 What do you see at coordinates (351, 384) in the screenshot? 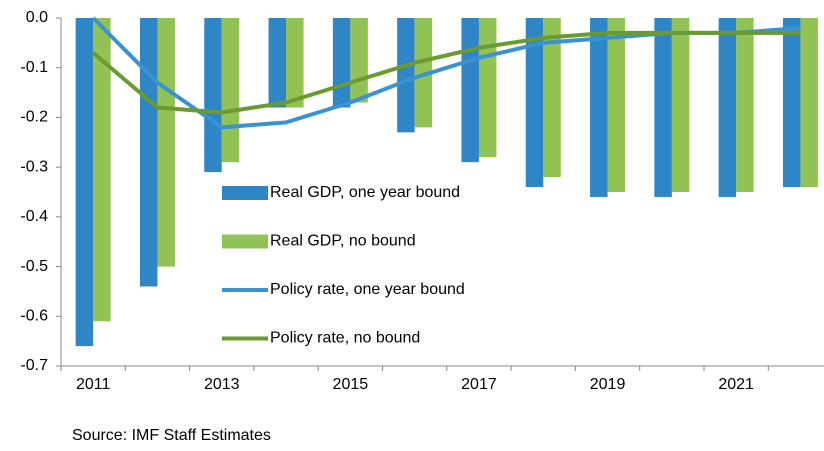
I see `x-tick-label: 2015` at bounding box center [351, 384].